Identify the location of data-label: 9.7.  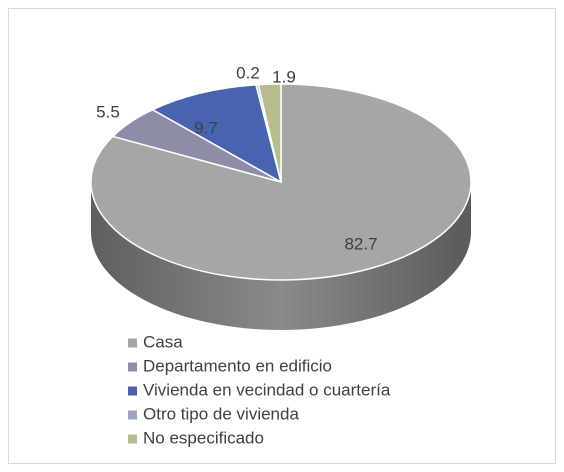
(206, 127).